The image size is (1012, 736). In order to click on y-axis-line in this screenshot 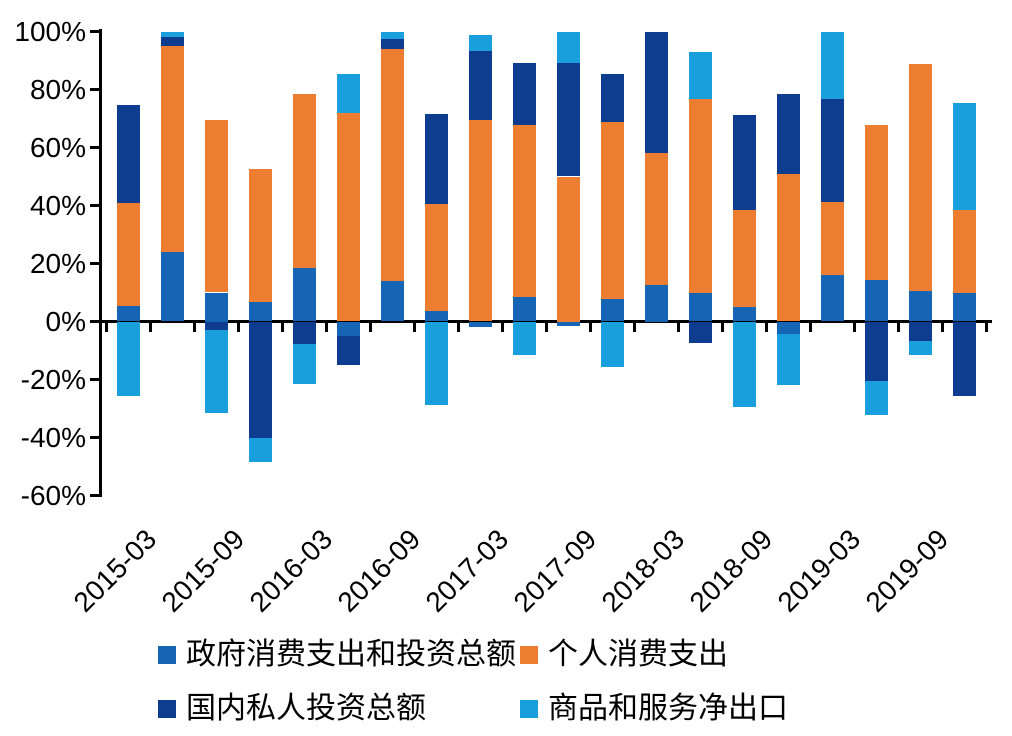, I will do `click(100, 263)`.